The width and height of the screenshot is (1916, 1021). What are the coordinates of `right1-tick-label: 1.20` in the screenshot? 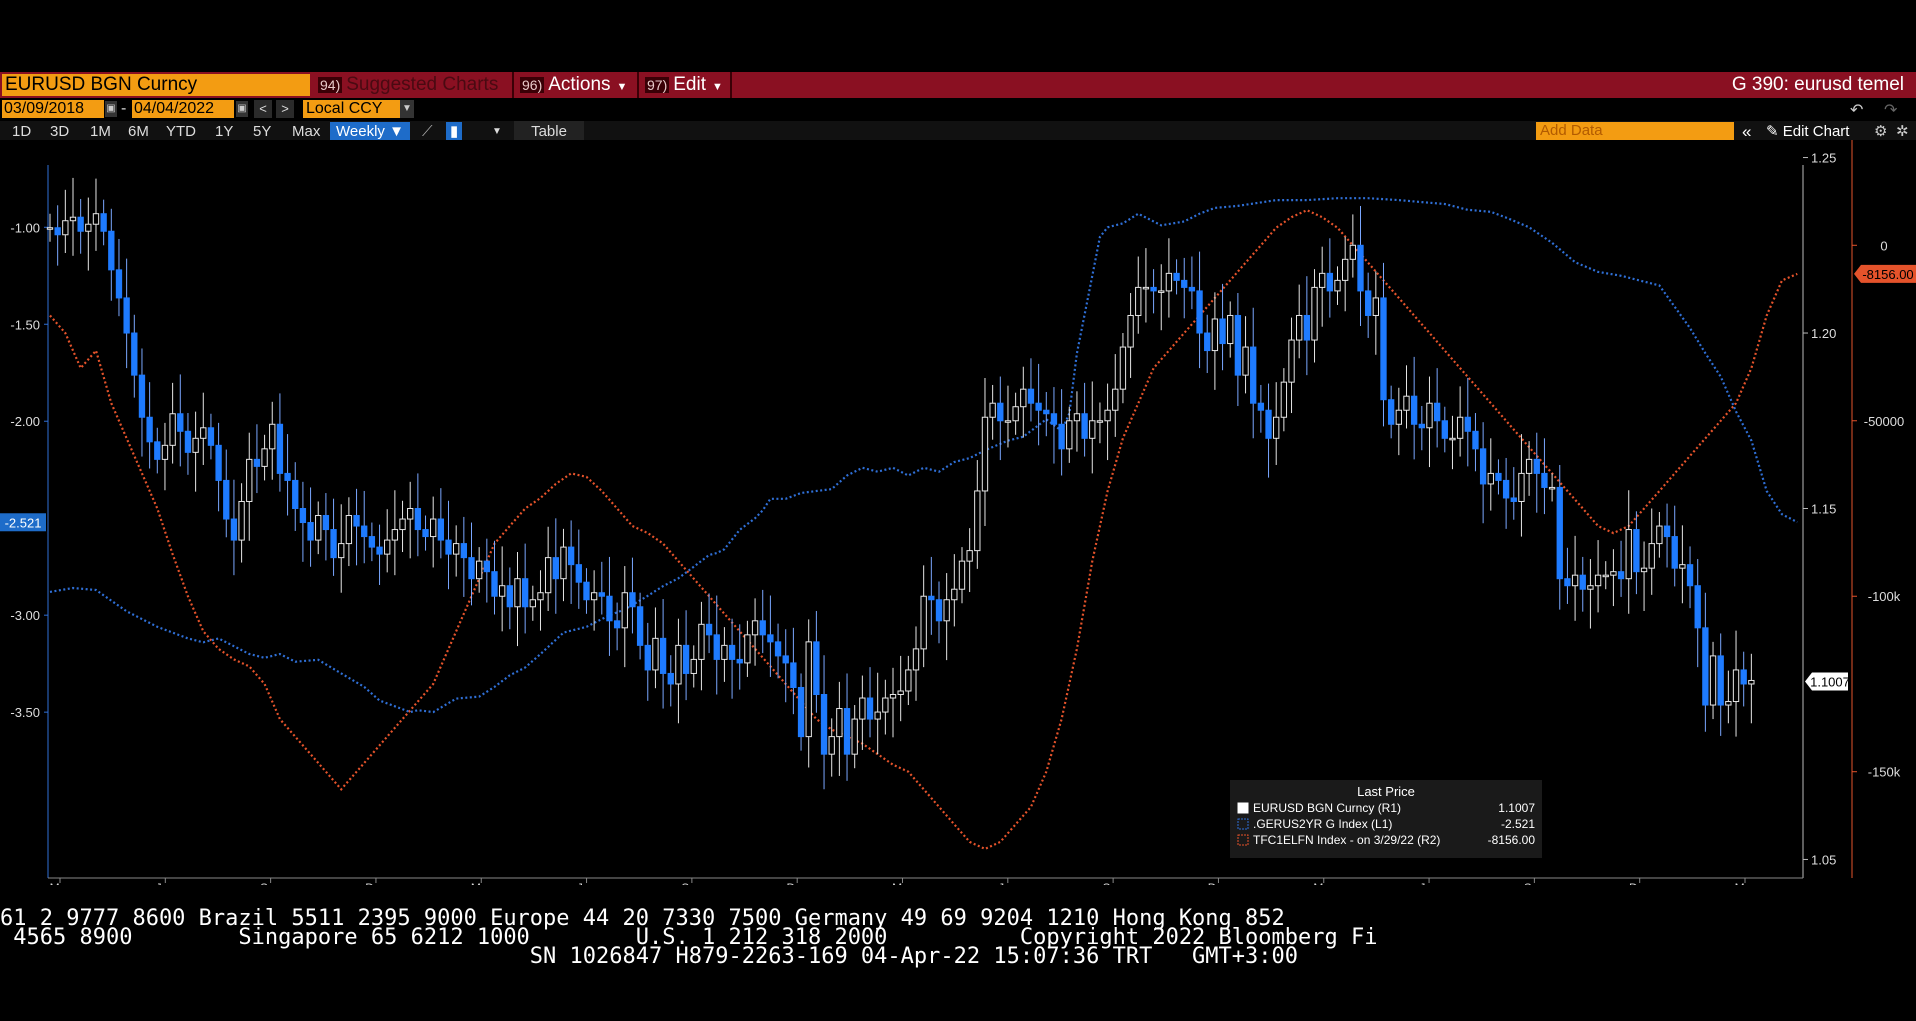 It's located at (1823, 333).